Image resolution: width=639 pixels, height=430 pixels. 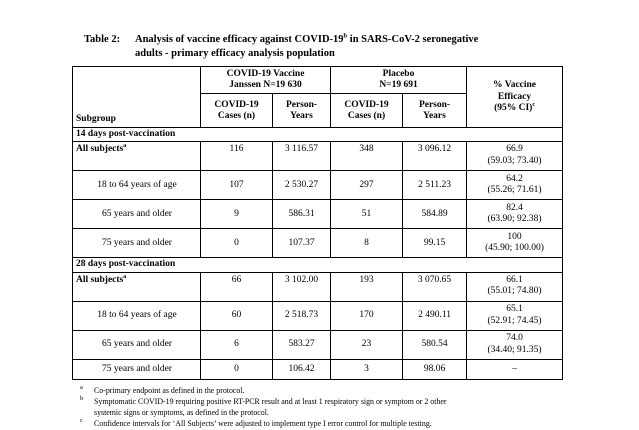 I want to click on vaccine-cases-cell: 9, so click(x=236, y=214).